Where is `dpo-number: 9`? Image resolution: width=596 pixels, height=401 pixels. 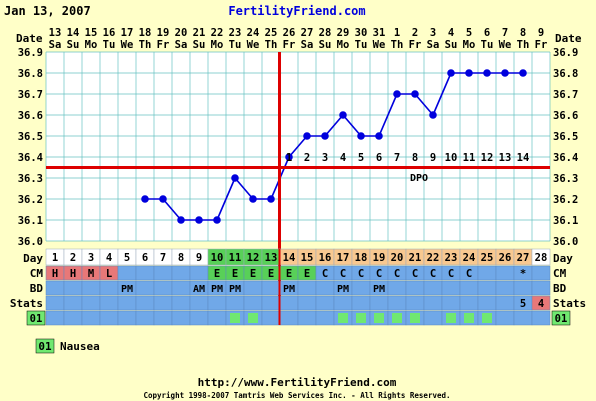
dpo-number: 9 is located at coordinates (433, 158).